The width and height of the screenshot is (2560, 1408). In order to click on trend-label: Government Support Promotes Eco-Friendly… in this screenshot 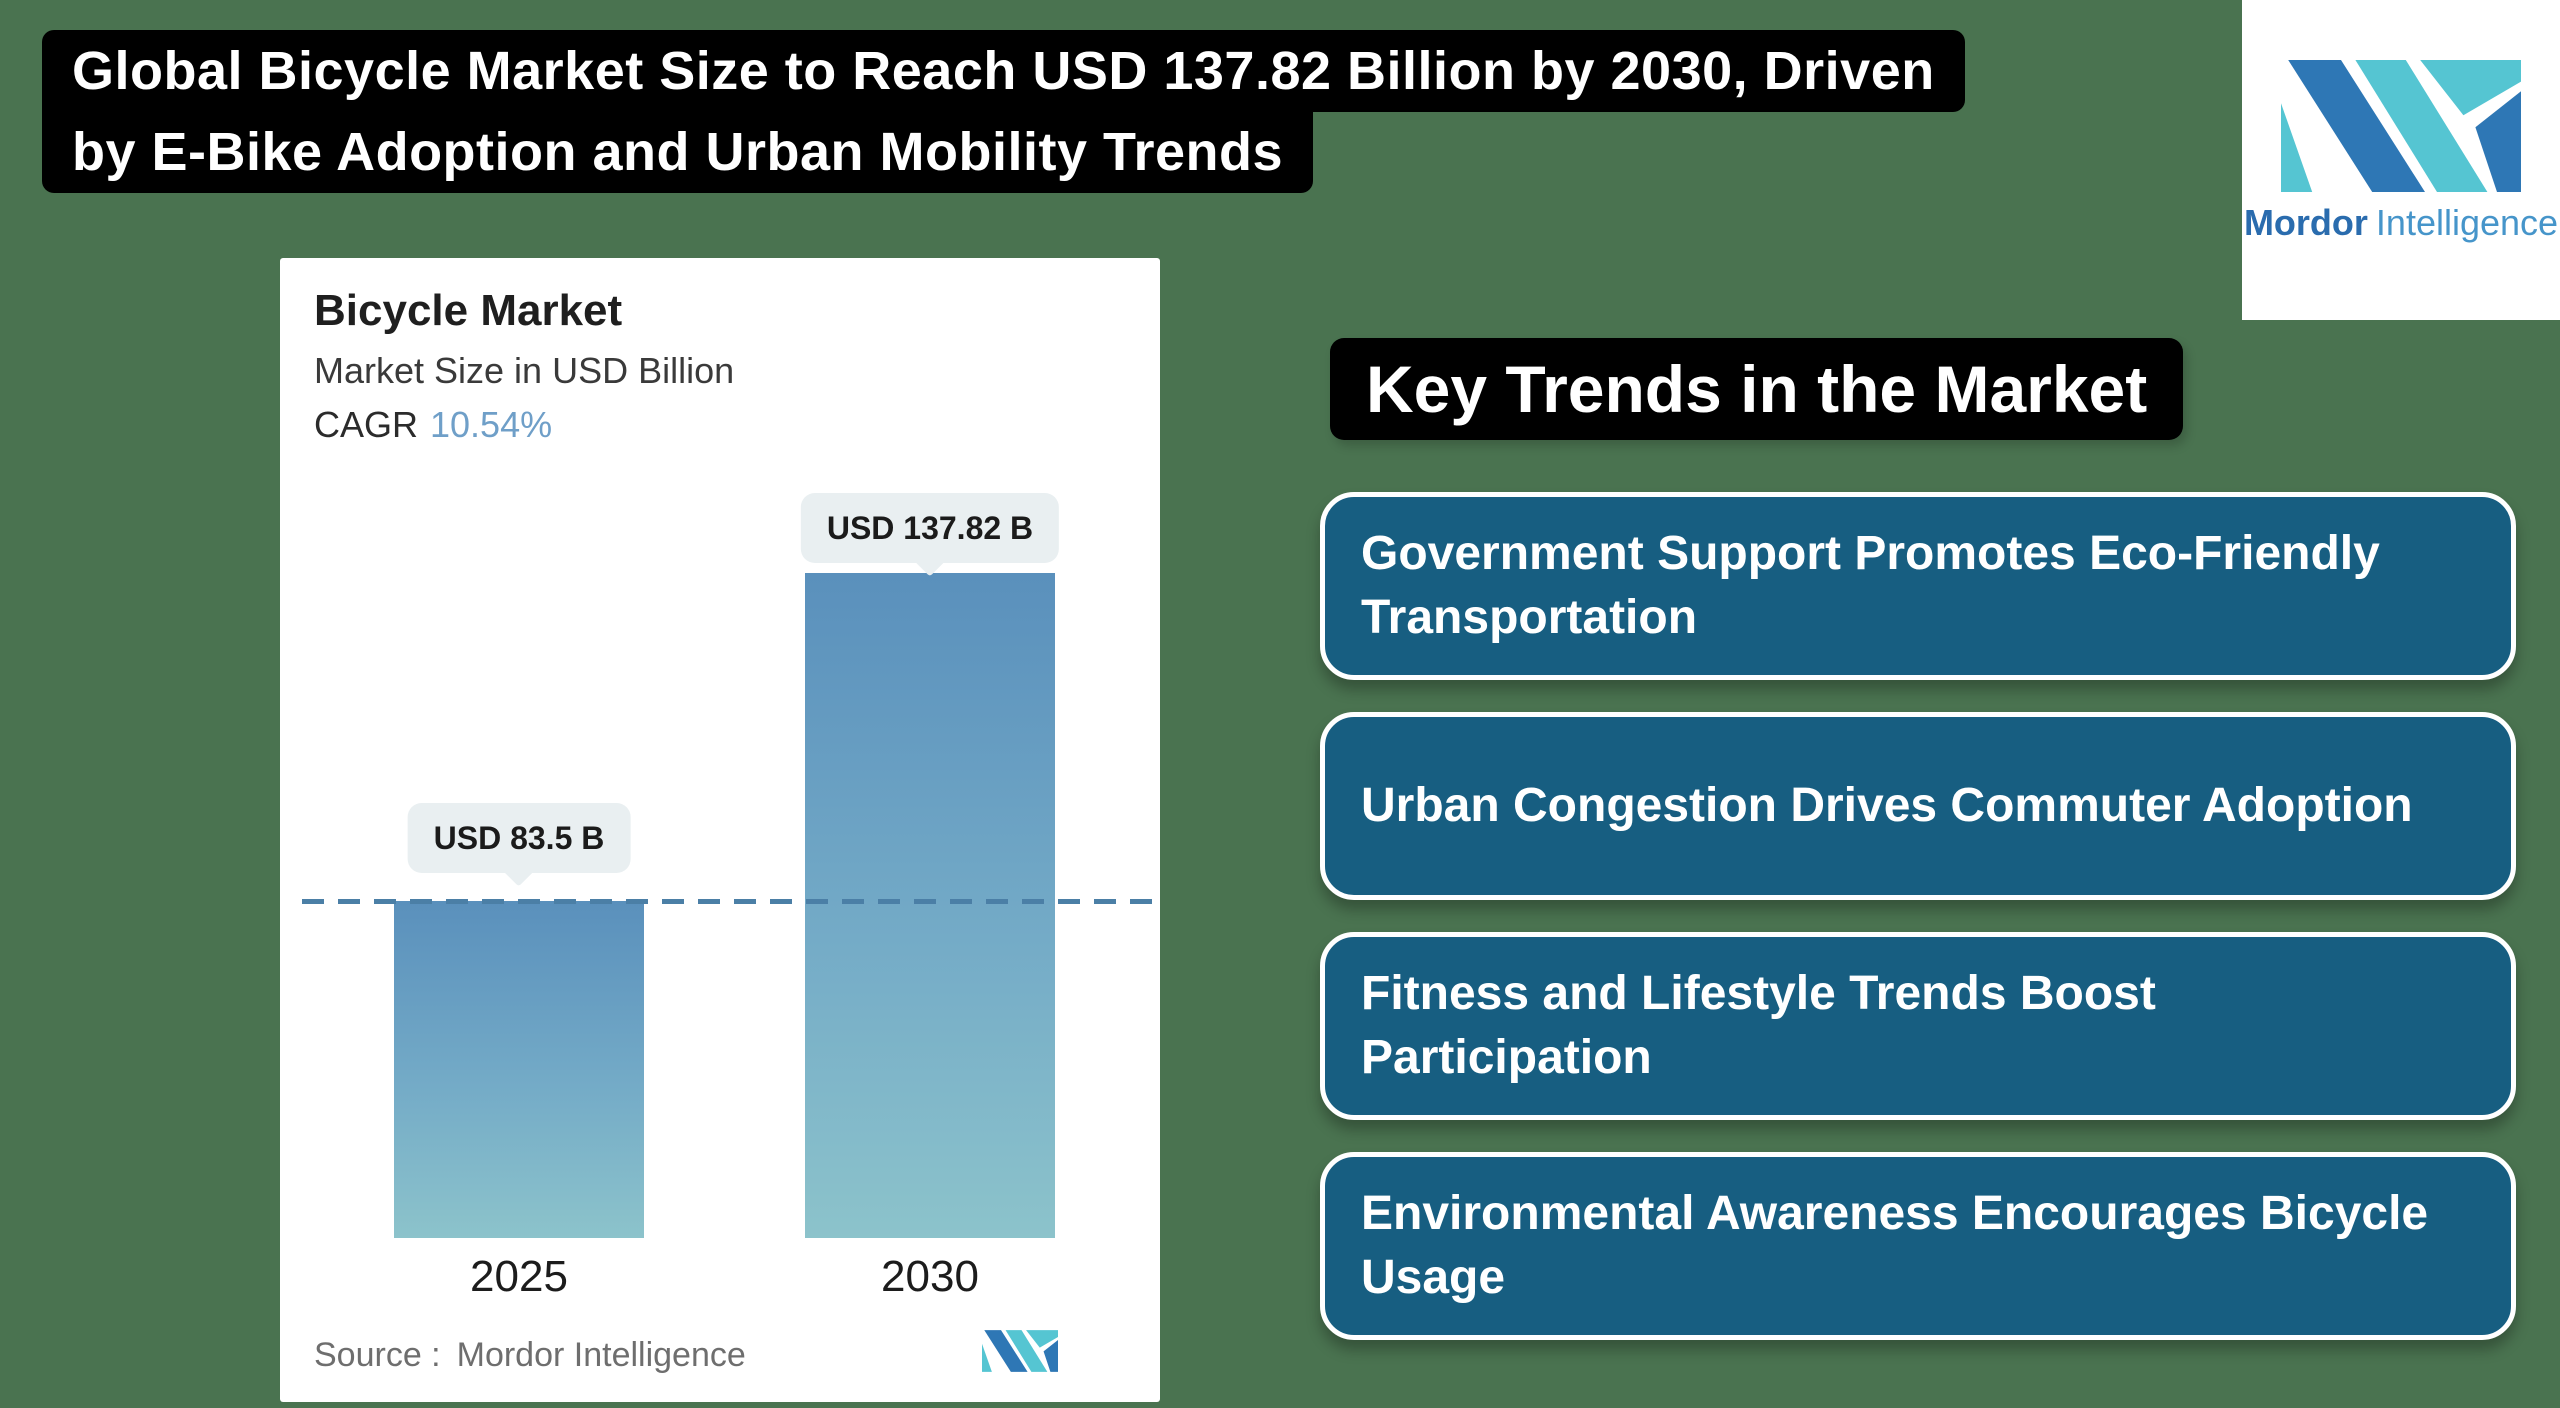, I will do `click(1870, 585)`.